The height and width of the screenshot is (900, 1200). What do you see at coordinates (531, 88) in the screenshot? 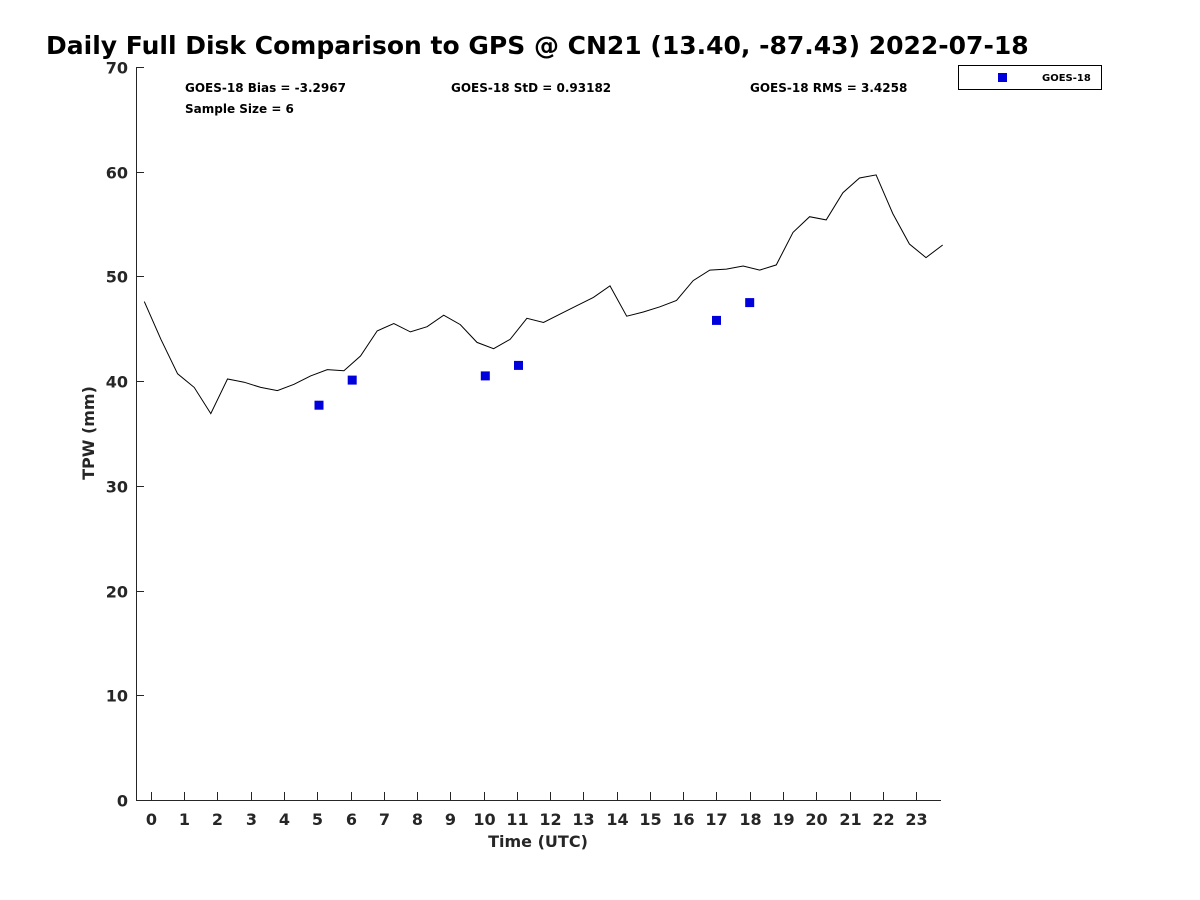
I see `std-stat: GOES-18 StD = 0.93182` at bounding box center [531, 88].